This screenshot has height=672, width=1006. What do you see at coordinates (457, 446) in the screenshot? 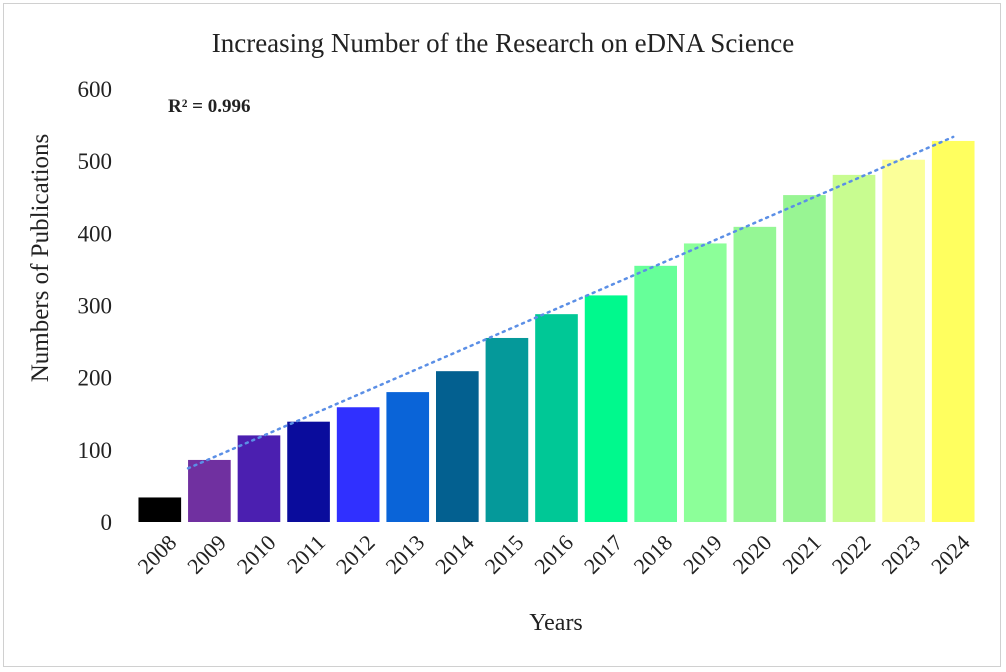
I see `bar-2014` at bounding box center [457, 446].